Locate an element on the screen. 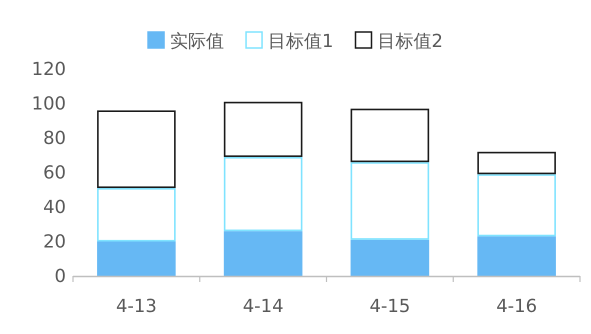  x-tick-label: 4-16 is located at coordinates (517, 306).